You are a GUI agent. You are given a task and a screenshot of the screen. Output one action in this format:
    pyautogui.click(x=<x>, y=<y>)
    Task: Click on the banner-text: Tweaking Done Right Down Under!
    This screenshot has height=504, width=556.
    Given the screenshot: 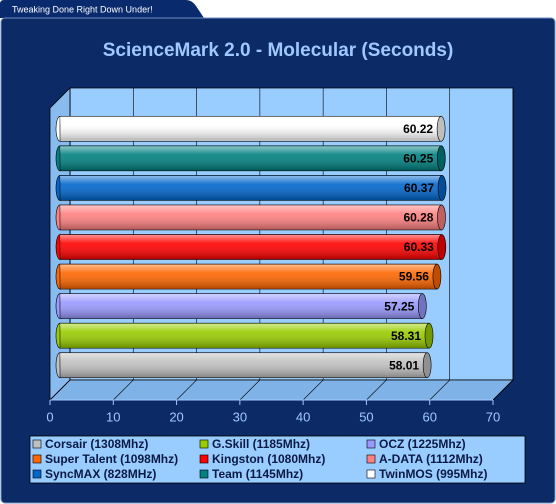 What is the action you would take?
    pyautogui.click(x=82, y=9)
    